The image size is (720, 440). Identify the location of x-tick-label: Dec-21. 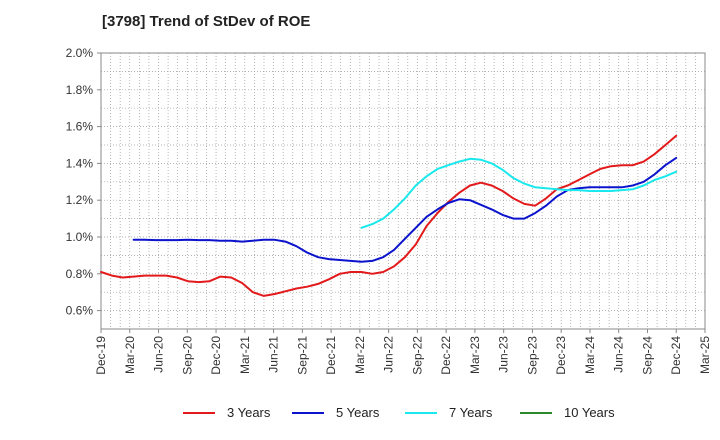
(331, 355).